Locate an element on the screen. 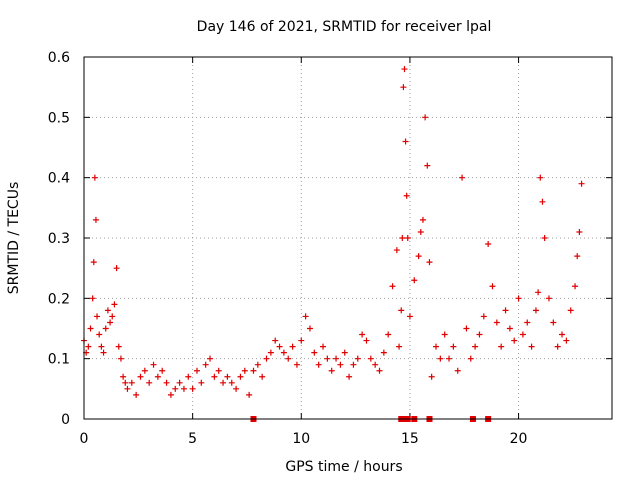 This screenshot has width=640, height=480. y-tick-label: 0.1 is located at coordinates (59, 360).